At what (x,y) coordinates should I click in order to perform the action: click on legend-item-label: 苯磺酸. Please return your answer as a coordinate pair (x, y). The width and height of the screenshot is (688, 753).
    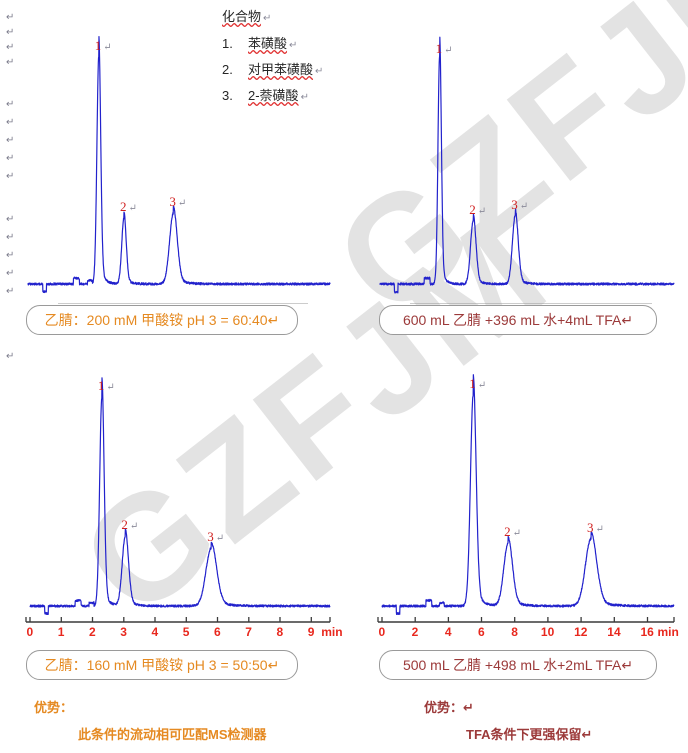
    Looking at the image, I should click on (268, 43).